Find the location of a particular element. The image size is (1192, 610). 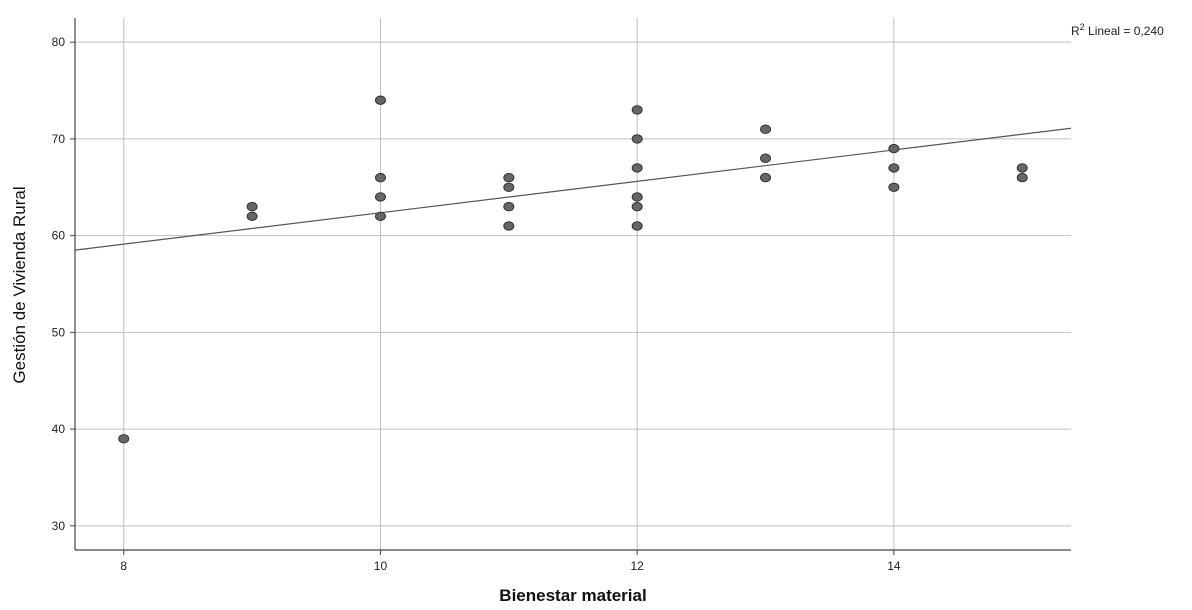

r-squared-superscript: 2 is located at coordinates (1082, 27).